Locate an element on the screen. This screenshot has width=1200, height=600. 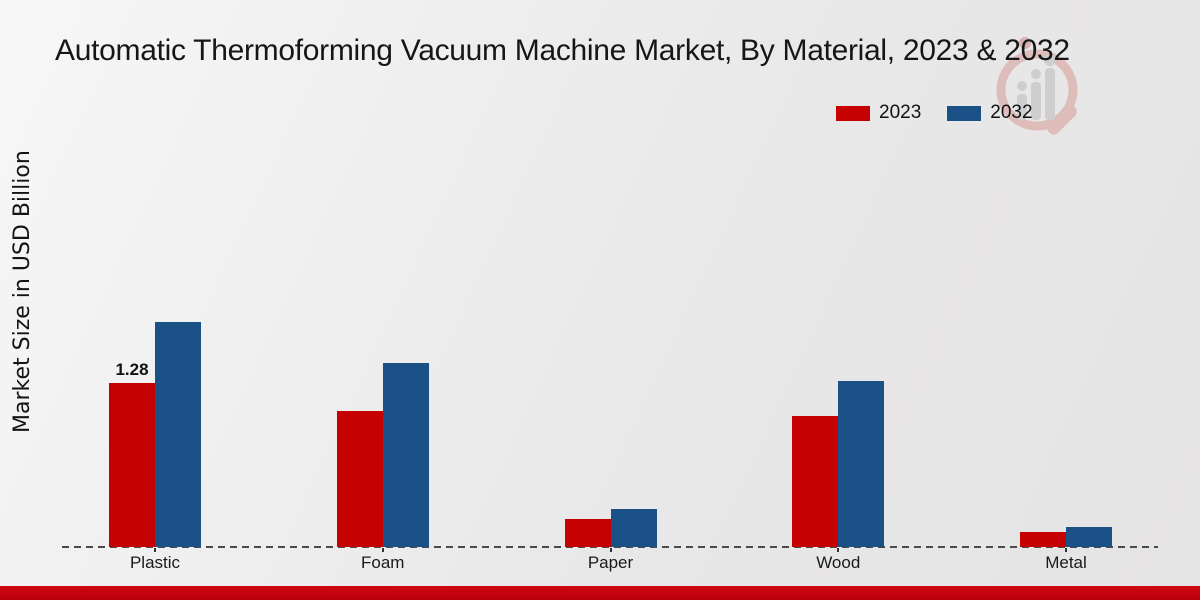
bar-2032-metal is located at coordinates (1089, 537).